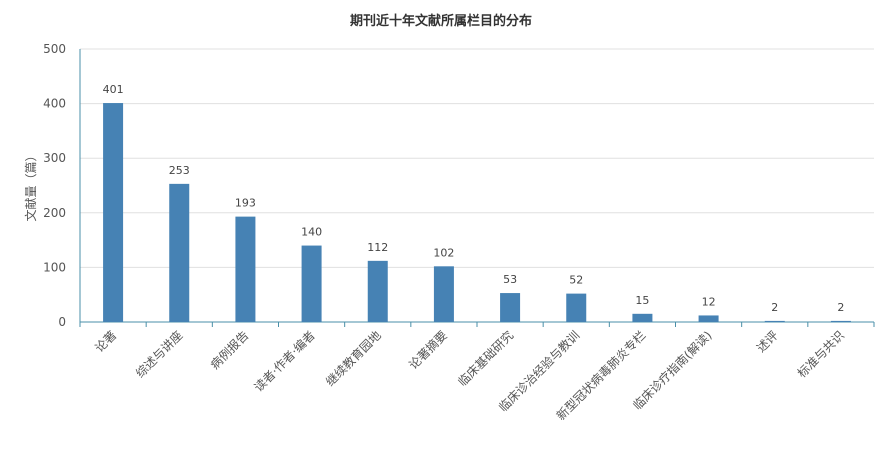  I want to click on category-label: 病例报告, so click(229, 350).